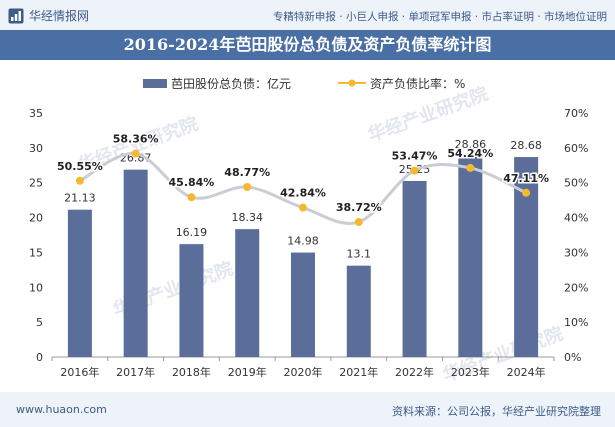 This screenshot has width=615, height=427. I want to click on y-left-tick-label: 30, so click(36, 148).